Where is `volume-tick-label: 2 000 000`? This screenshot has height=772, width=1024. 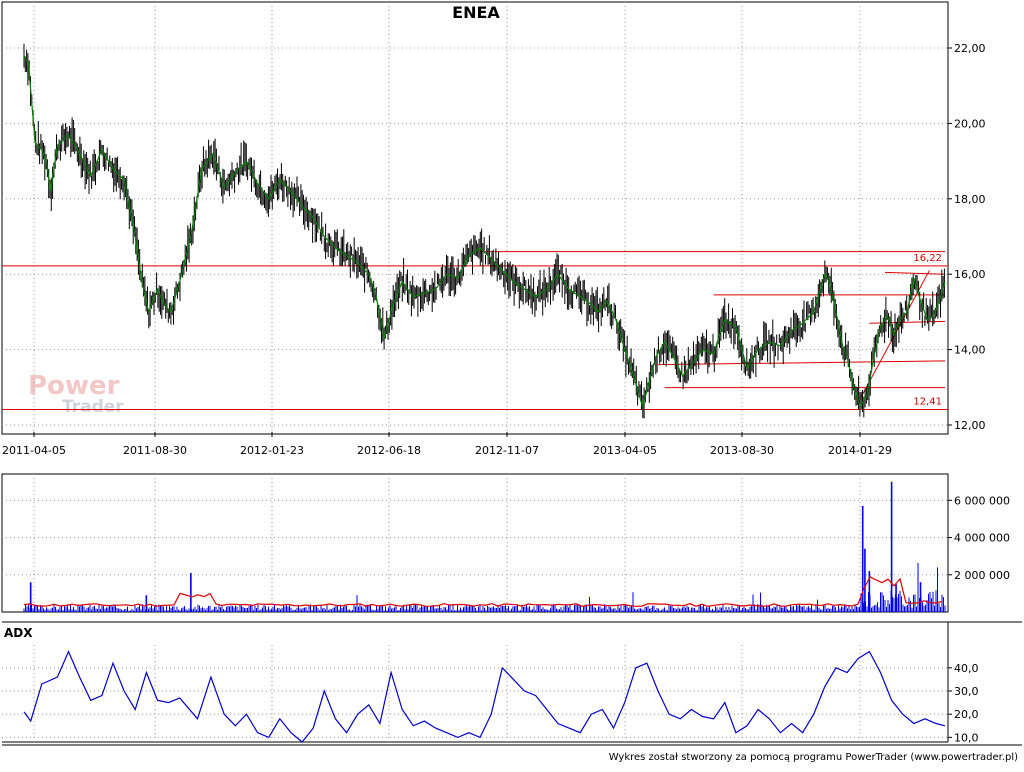 volume-tick-label: 2 000 000 is located at coordinates (982, 575).